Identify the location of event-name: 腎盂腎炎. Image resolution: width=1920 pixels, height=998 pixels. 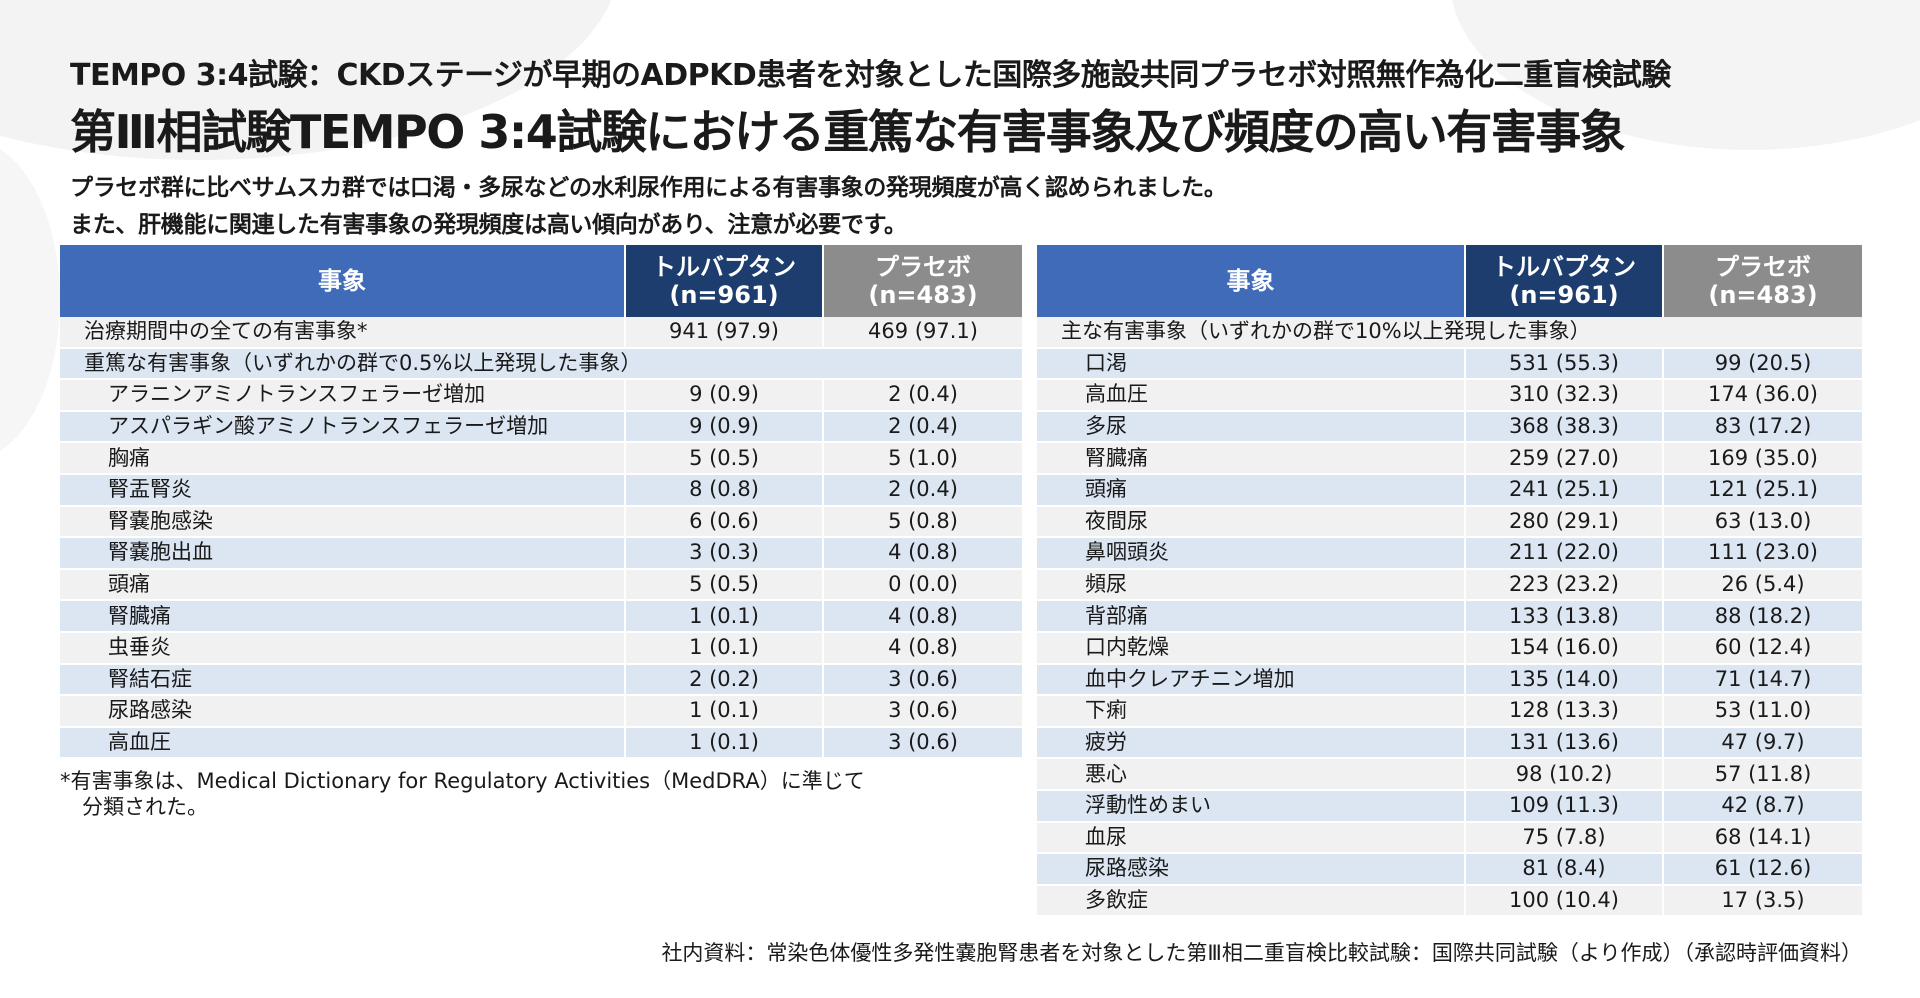
(343, 490).